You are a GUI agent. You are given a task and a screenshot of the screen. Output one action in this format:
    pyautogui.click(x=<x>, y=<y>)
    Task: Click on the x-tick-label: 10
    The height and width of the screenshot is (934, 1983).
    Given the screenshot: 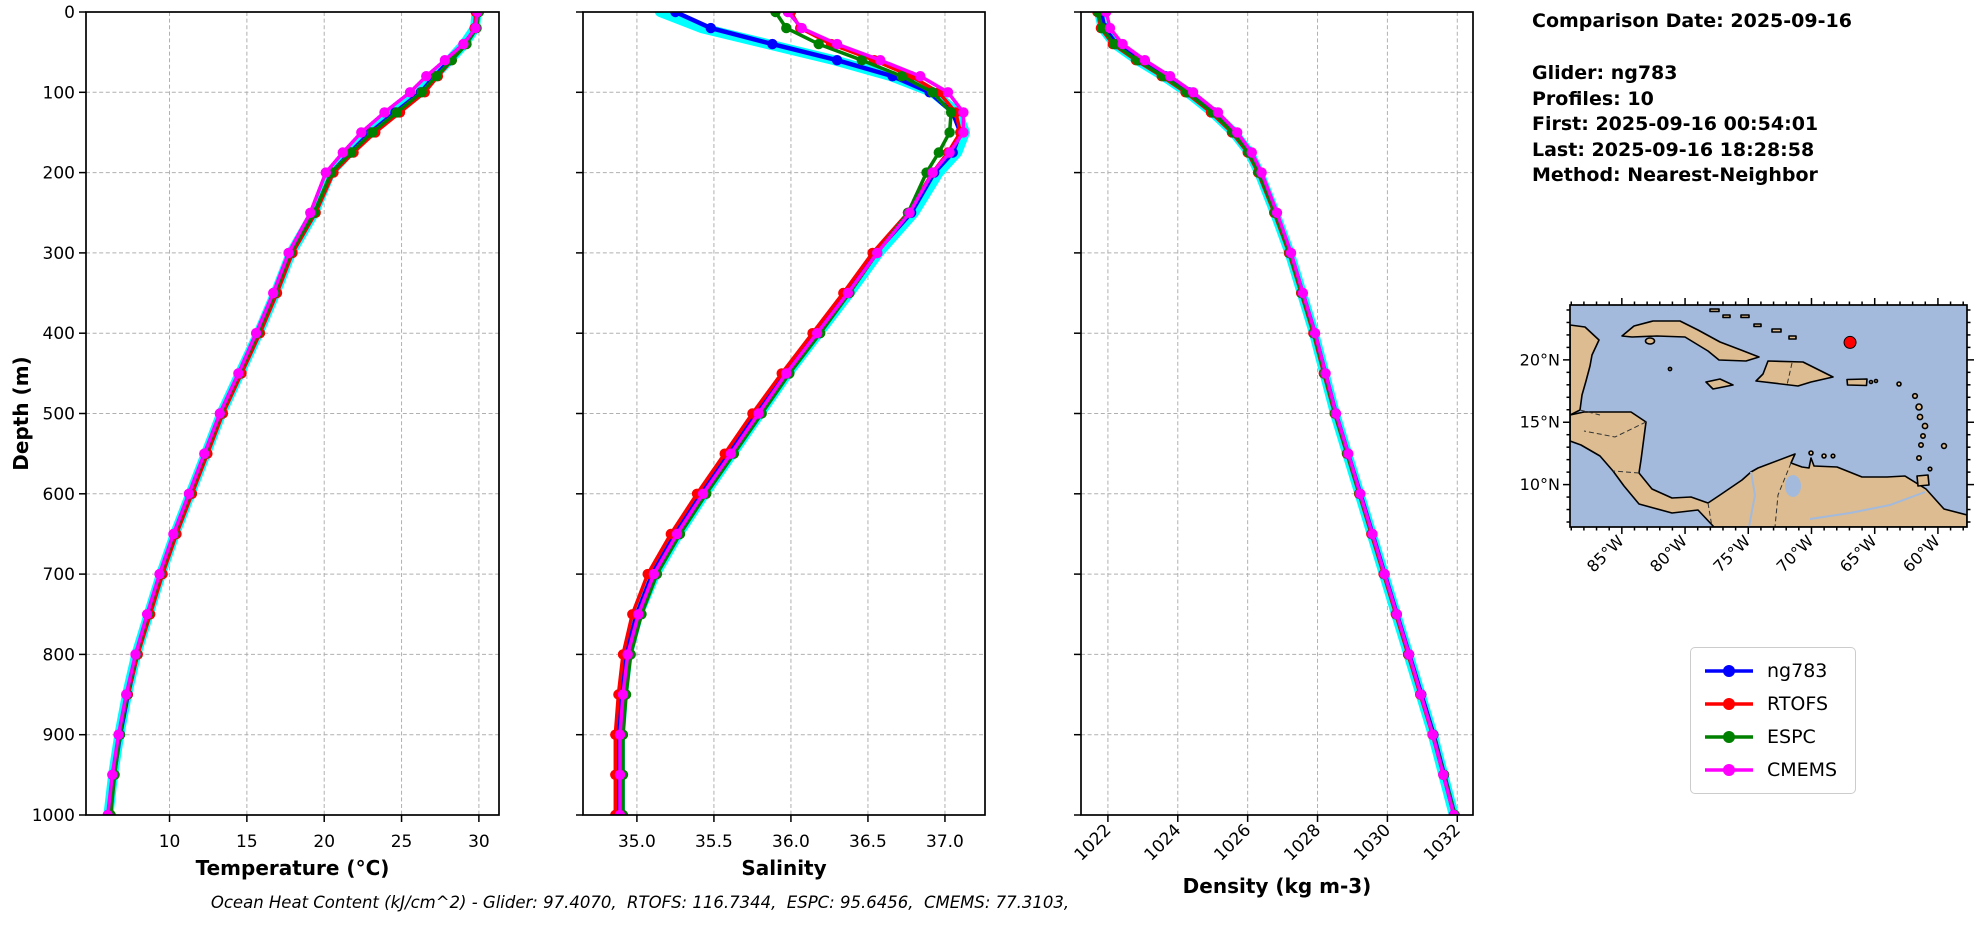 What is the action you would take?
    pyautogui.click(x=170, y=842)
    